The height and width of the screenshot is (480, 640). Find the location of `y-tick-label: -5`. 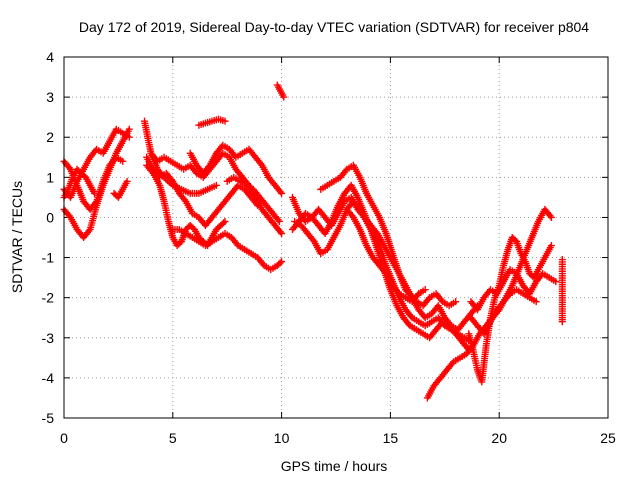

y-tick-label: -5 is located at coordinates (48, 418).